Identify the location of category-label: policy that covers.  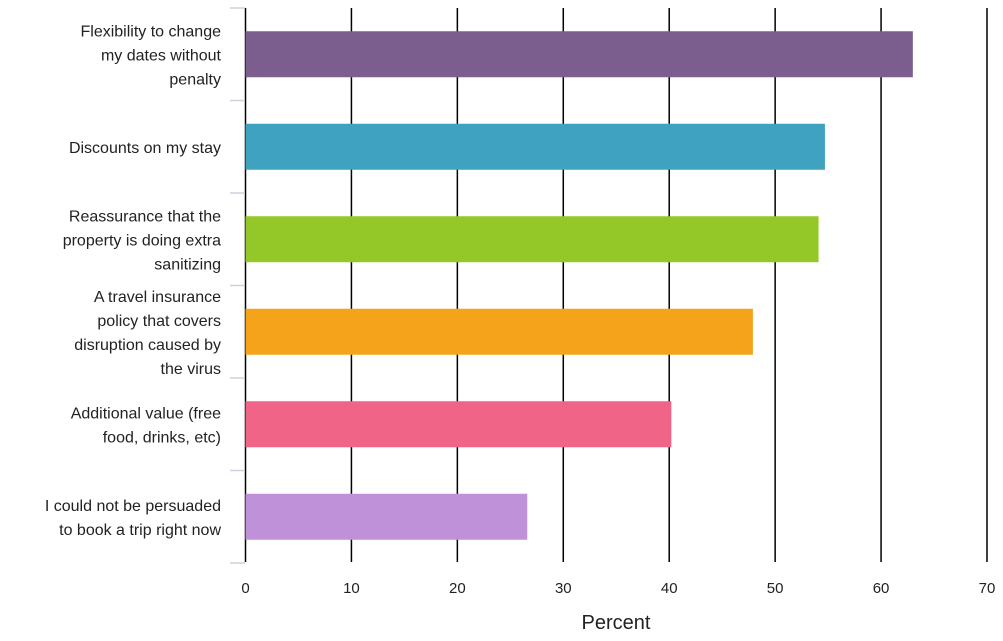
(159, 321).